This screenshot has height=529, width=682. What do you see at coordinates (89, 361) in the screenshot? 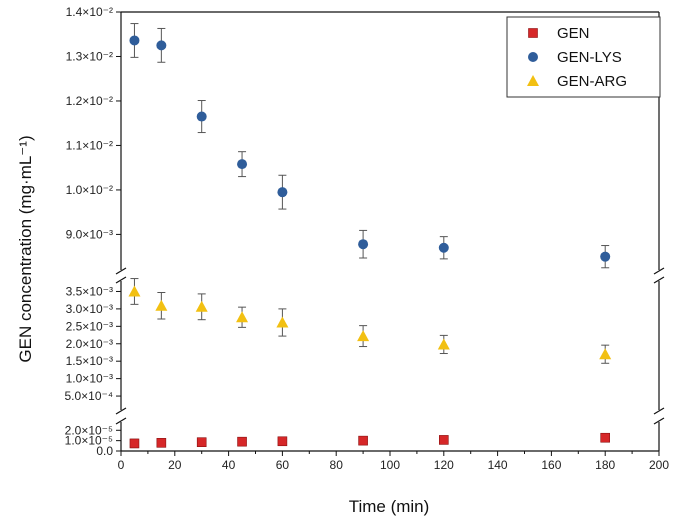
I see `y-tick-label: 1.5×10⁻³` at bounding box center [89, 361].